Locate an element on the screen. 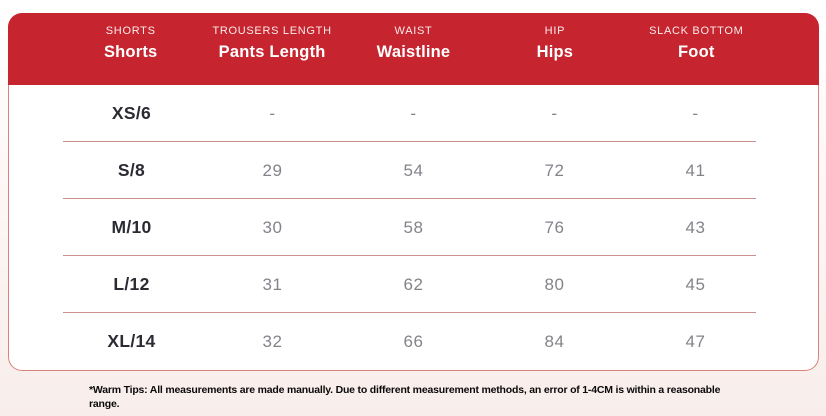  value-cell-waistline: 54 is located at coordinates (413, 170).